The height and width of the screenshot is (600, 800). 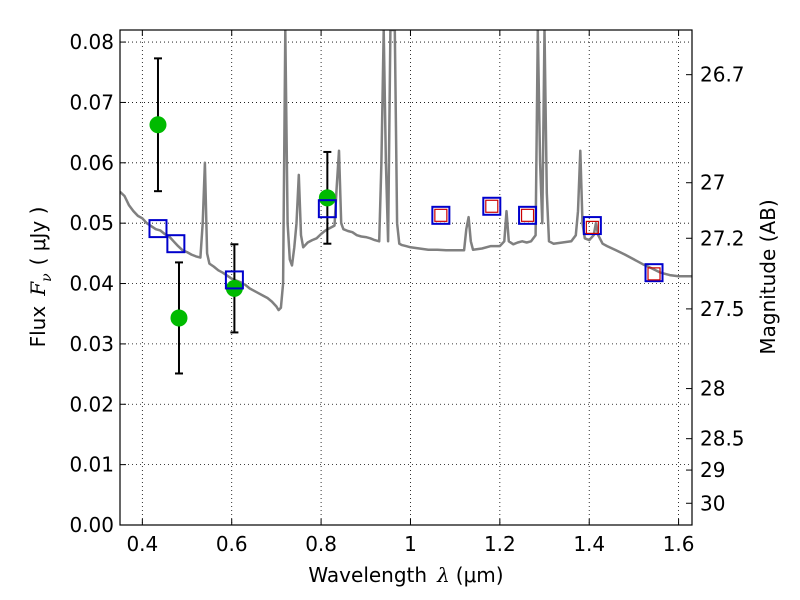 I want to click on y-tick-label: 0.04, so click(x=91, y=284).